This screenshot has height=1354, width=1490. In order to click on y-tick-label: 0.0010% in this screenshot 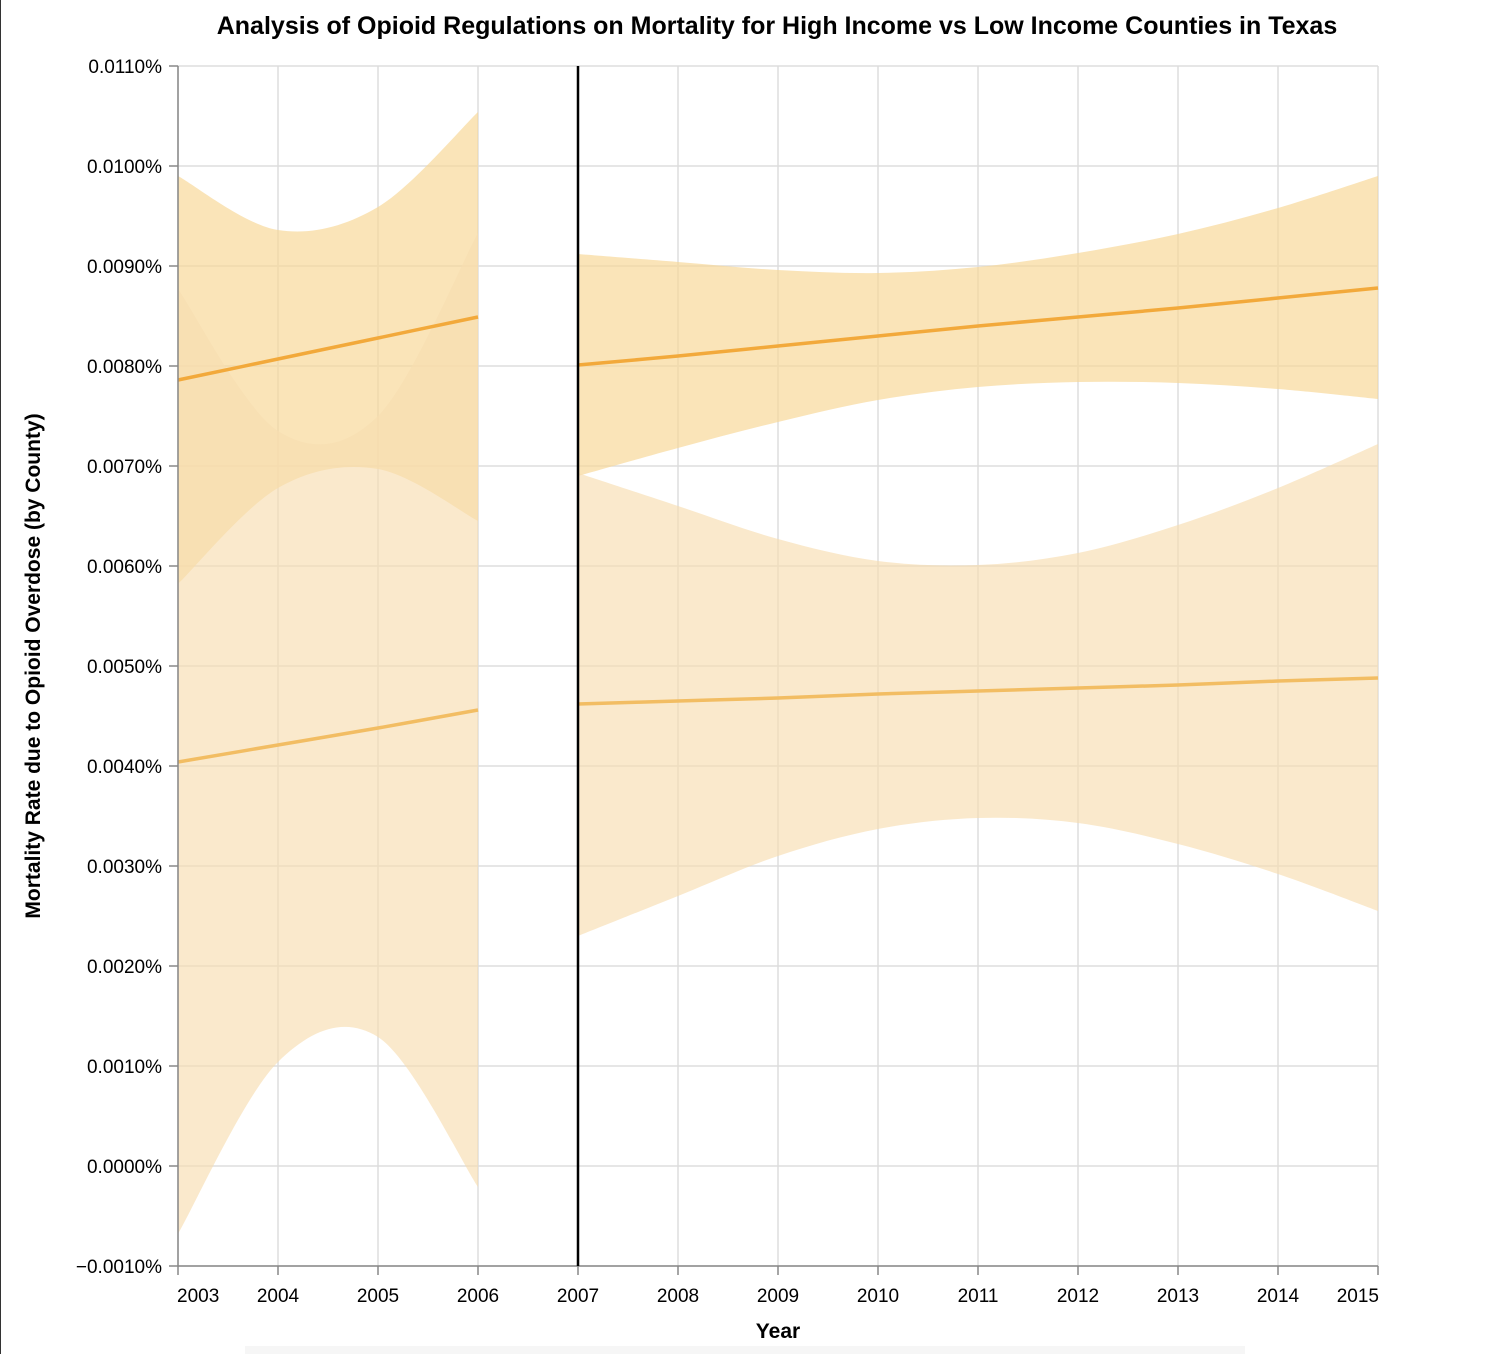, I will do `click(124, 1067)`.